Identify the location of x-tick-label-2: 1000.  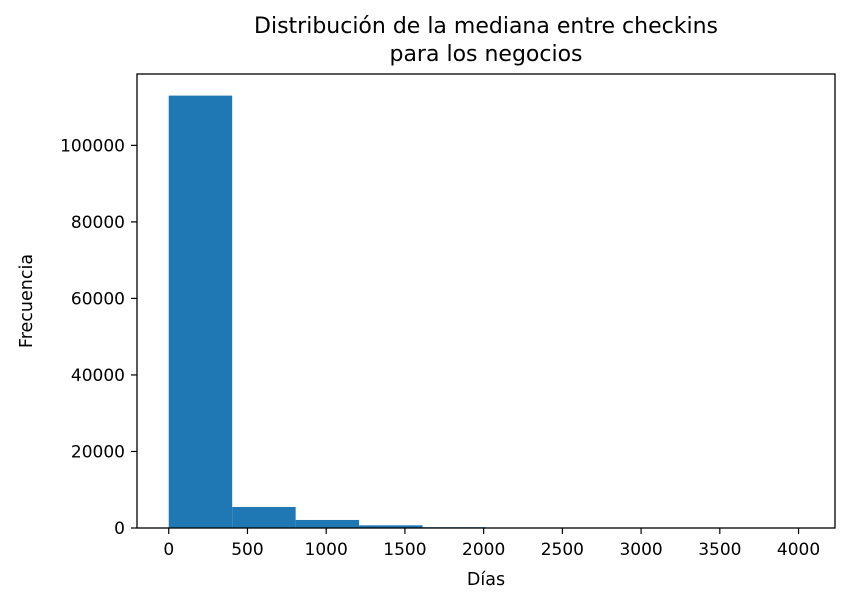
(326, 550).